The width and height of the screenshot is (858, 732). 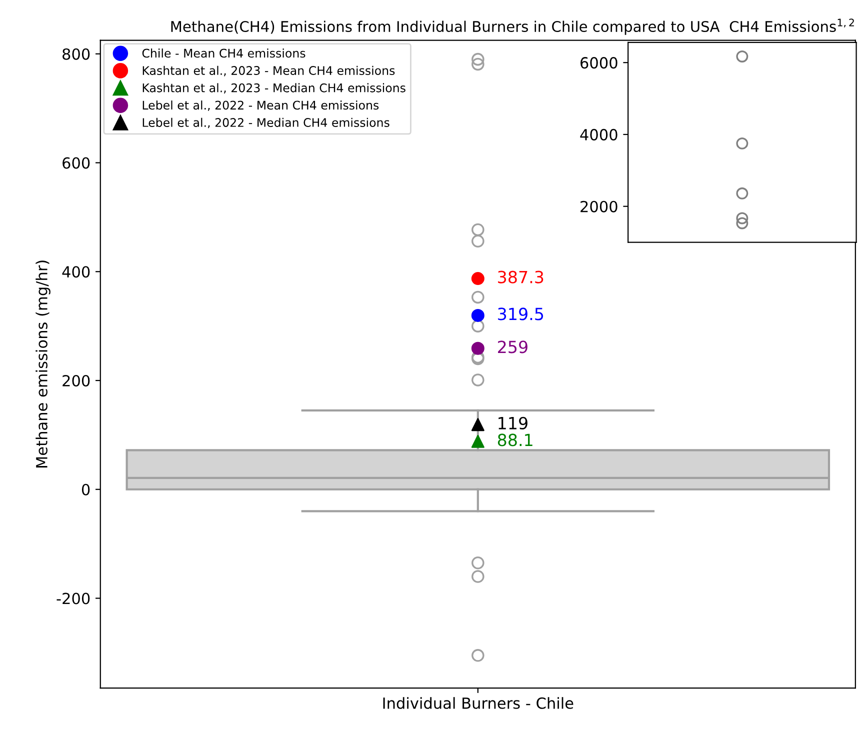 I want to click on y-tick-label: 600, so click(x=76, y=163).